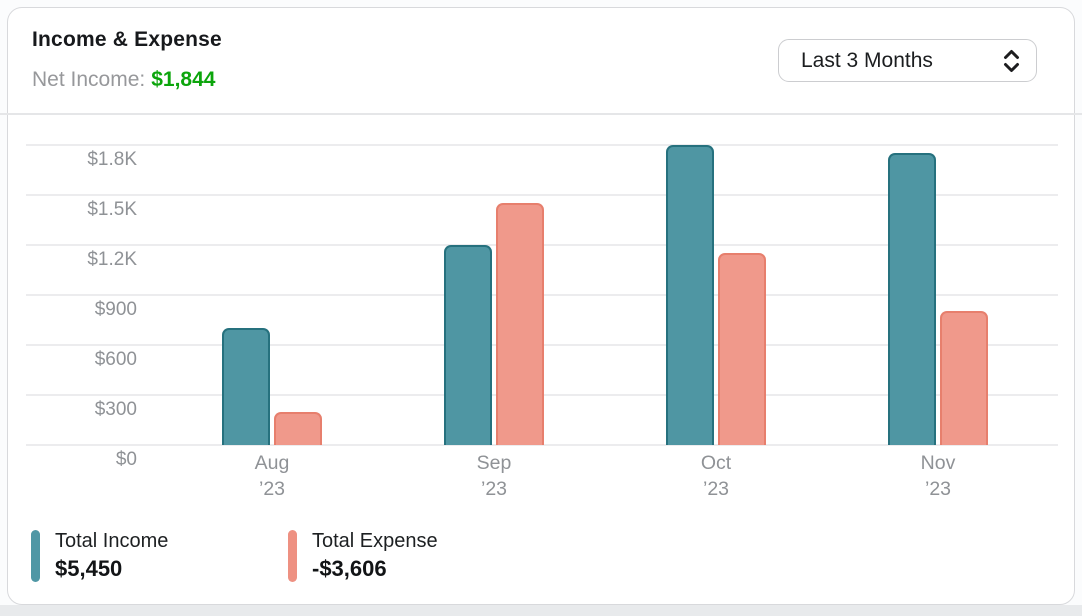 The width and height of the screenshot is (1082, 616). I want to click on chevron-up-down-icon, so click(1011, 61).